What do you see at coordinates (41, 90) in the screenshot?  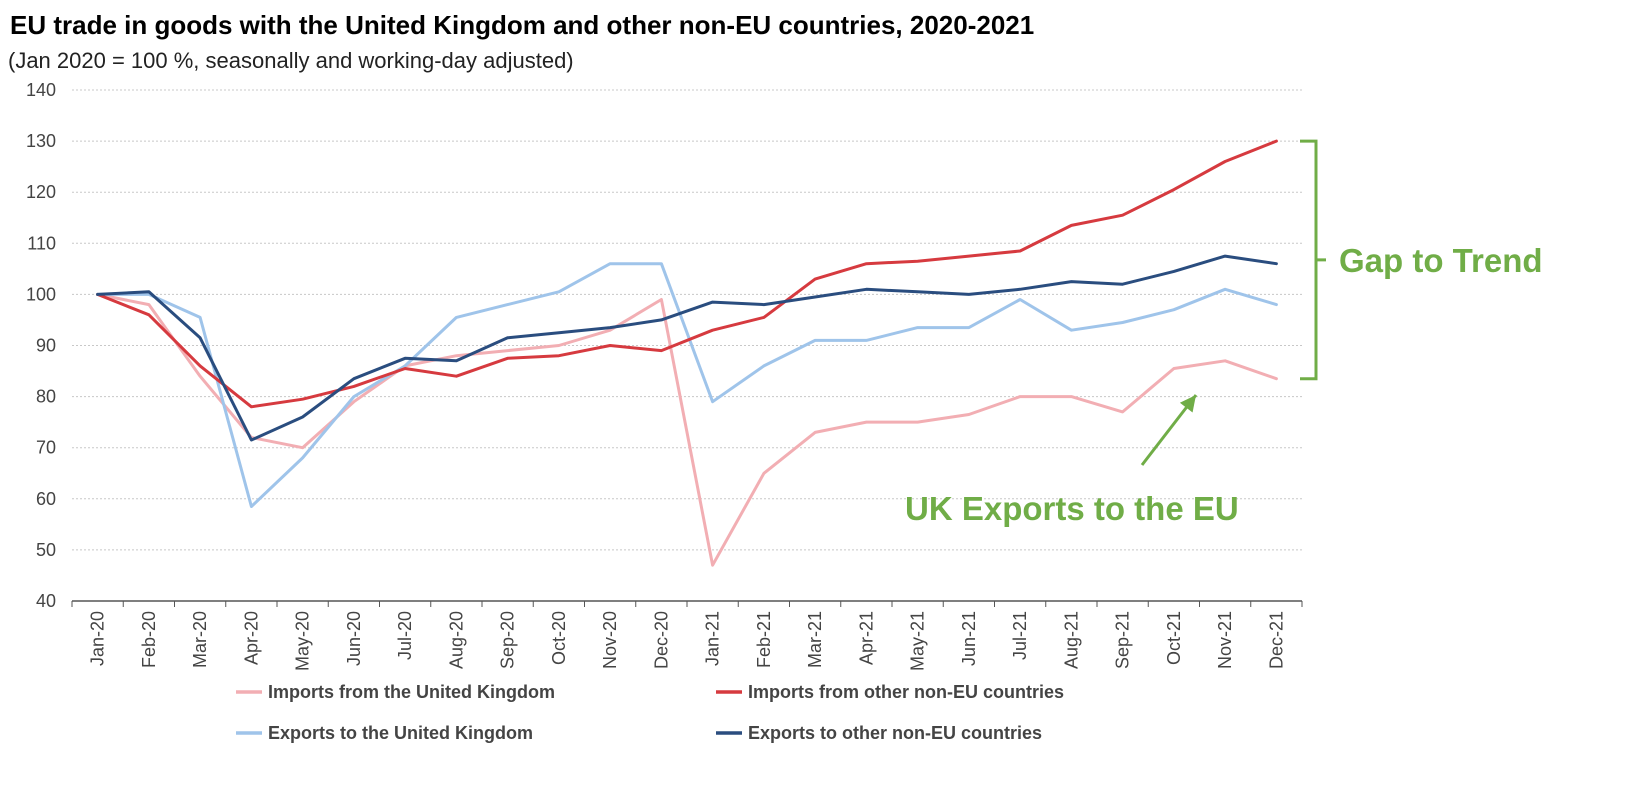 I see `y-tick-label: 140` at bounding box center [41, 90].